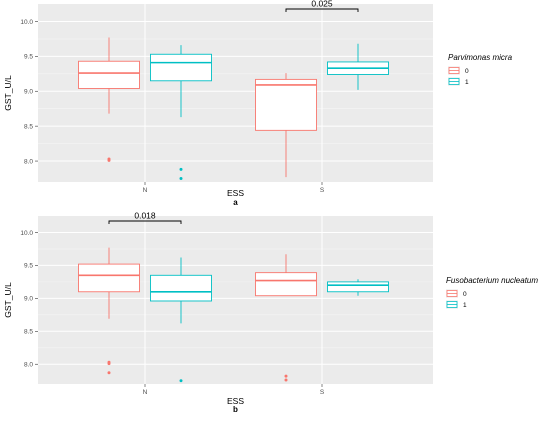 This screenshot has width=550, height=422. I want to click on legend-title: Parvimonas micra, so click(480, 57).